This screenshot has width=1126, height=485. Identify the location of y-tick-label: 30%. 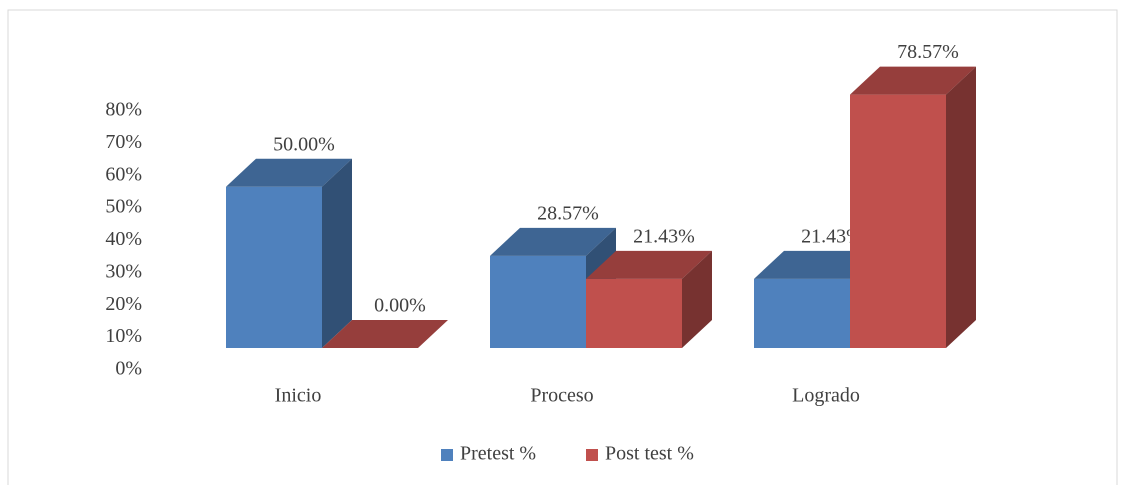
(123, 271).